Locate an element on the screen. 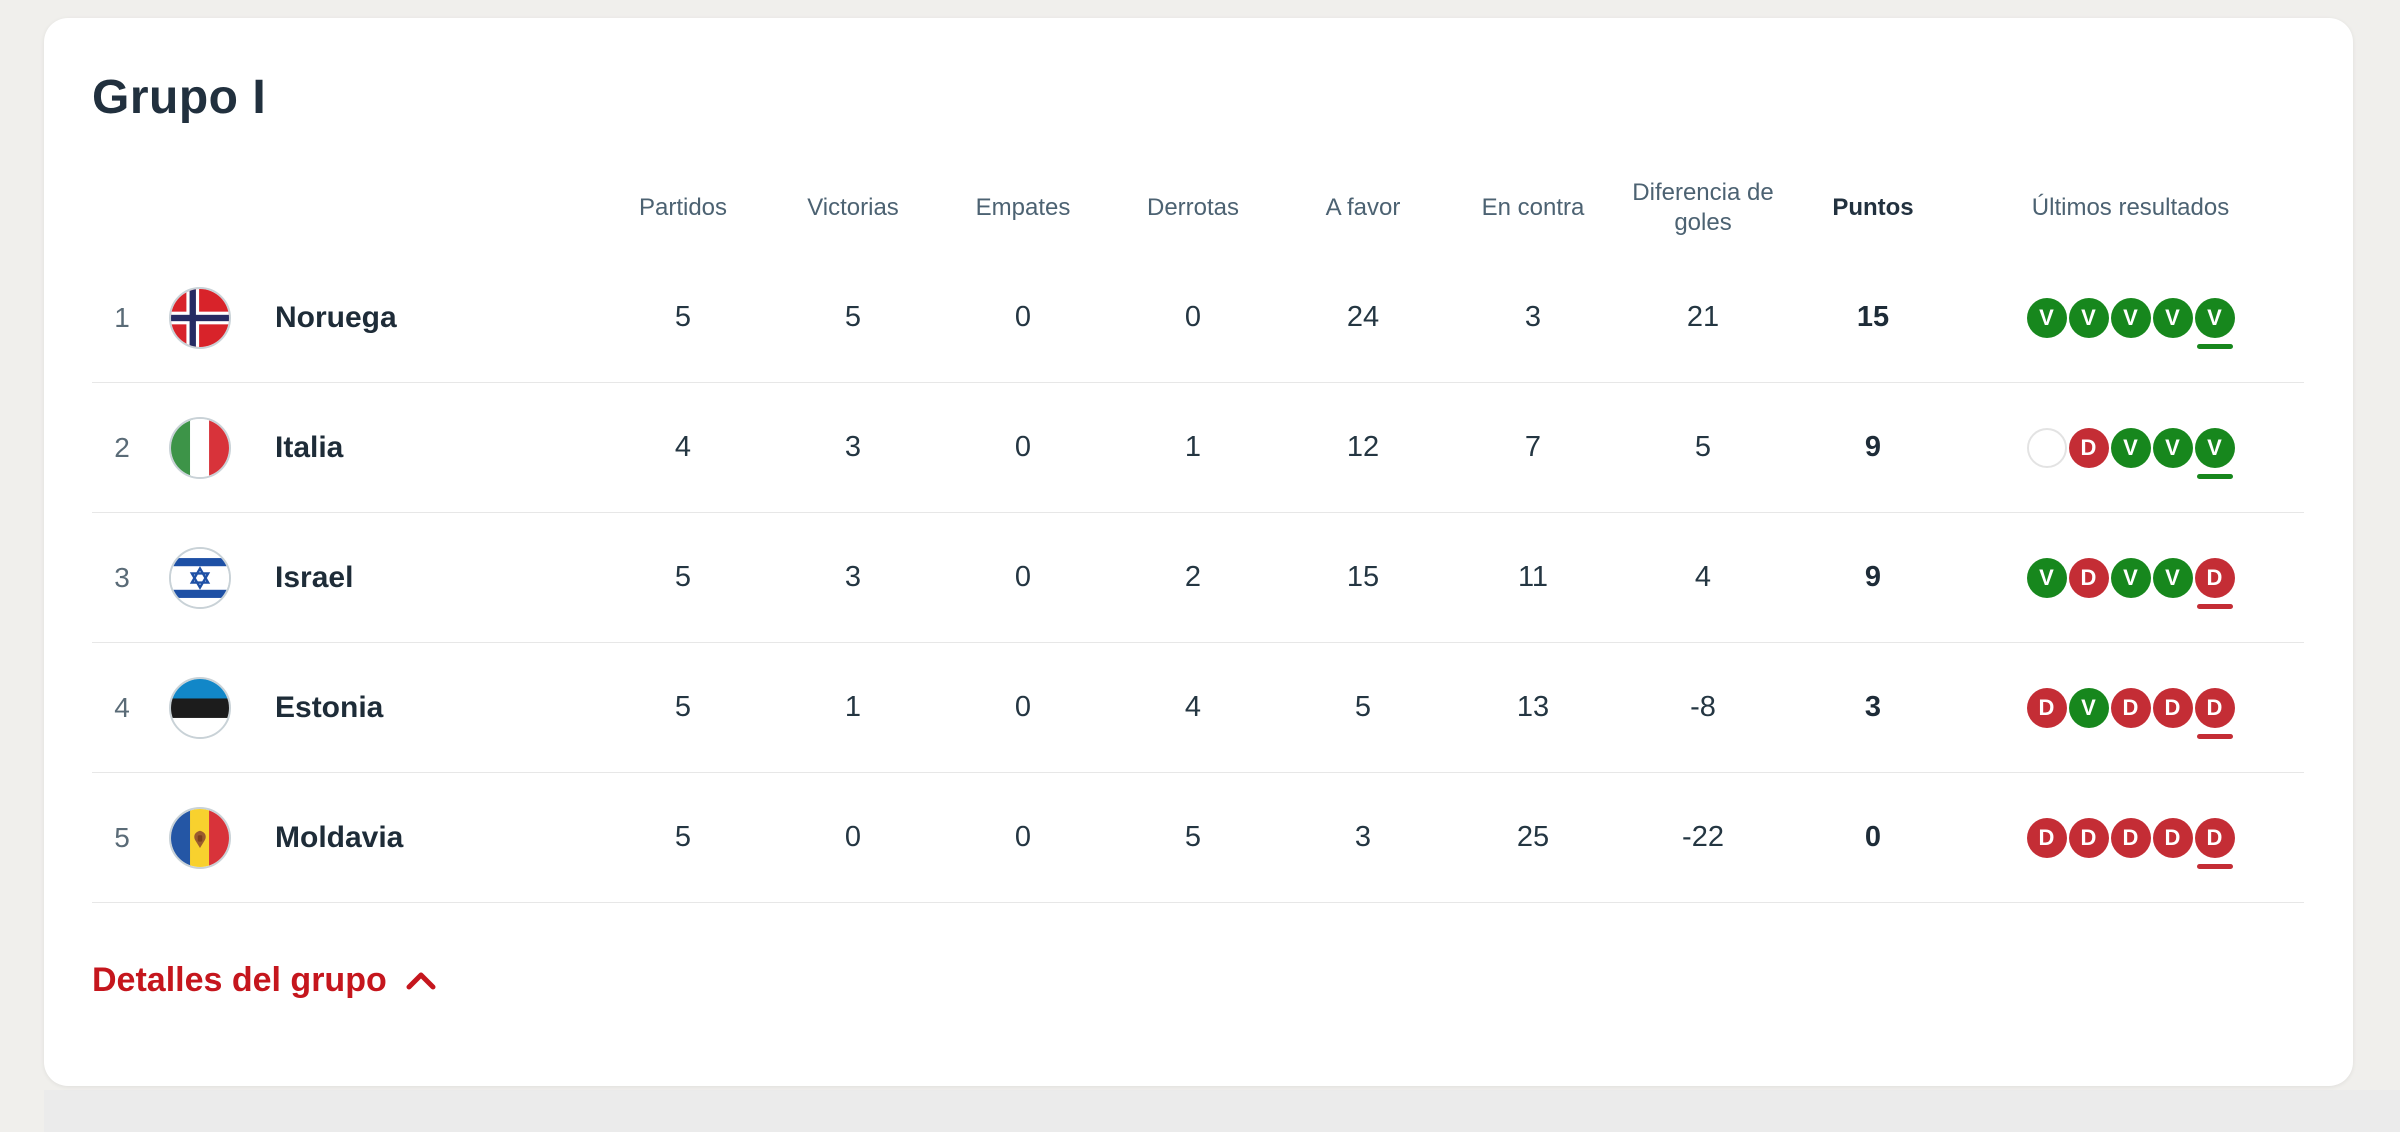 This screenshot has height=1132, width=2400. team-name: Italia is located at coordinates (309, 447).